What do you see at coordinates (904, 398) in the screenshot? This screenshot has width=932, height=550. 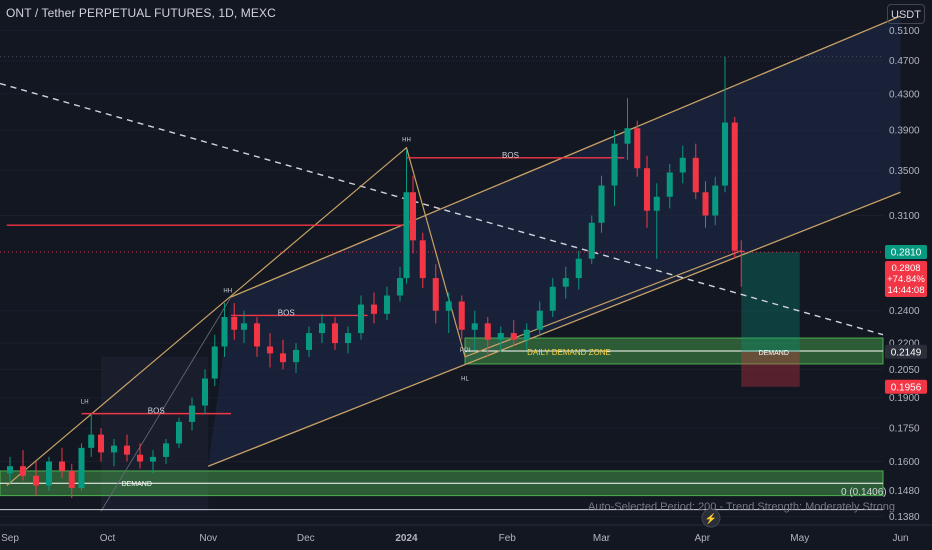 I see `y-tick-label: 0.1900` at bounding box center [904, 398].